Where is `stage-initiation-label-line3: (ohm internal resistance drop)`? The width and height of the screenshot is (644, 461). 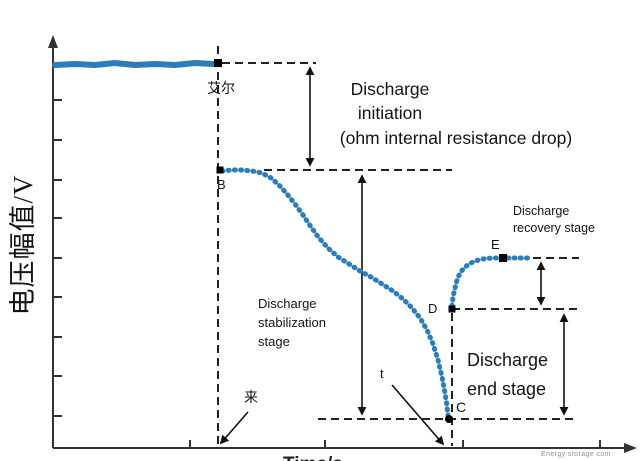 stage-initiation-label-line3: (ohm internal resistance drop) is located at coordinates (456, 138).